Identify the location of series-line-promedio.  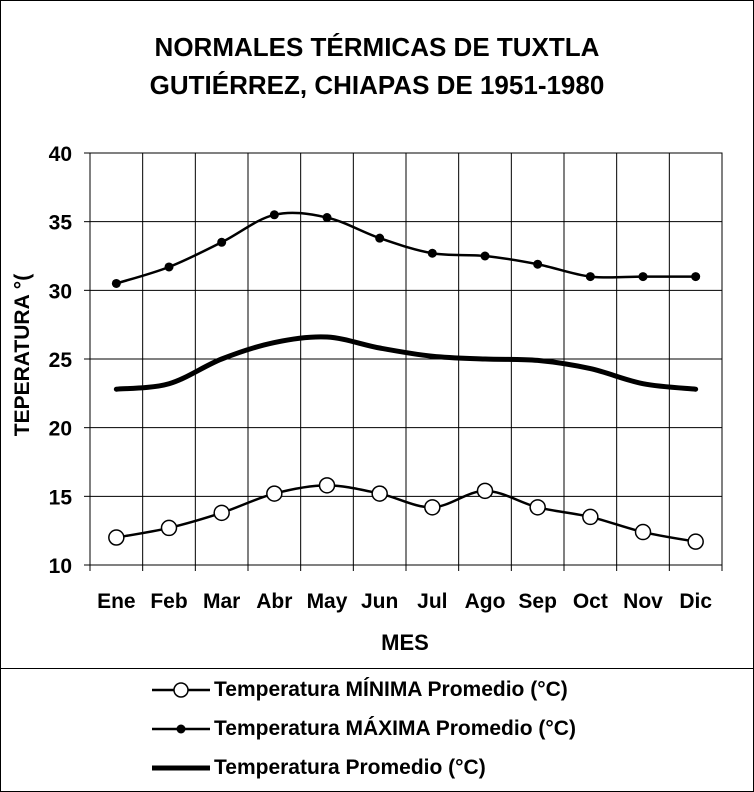
(406, 363).